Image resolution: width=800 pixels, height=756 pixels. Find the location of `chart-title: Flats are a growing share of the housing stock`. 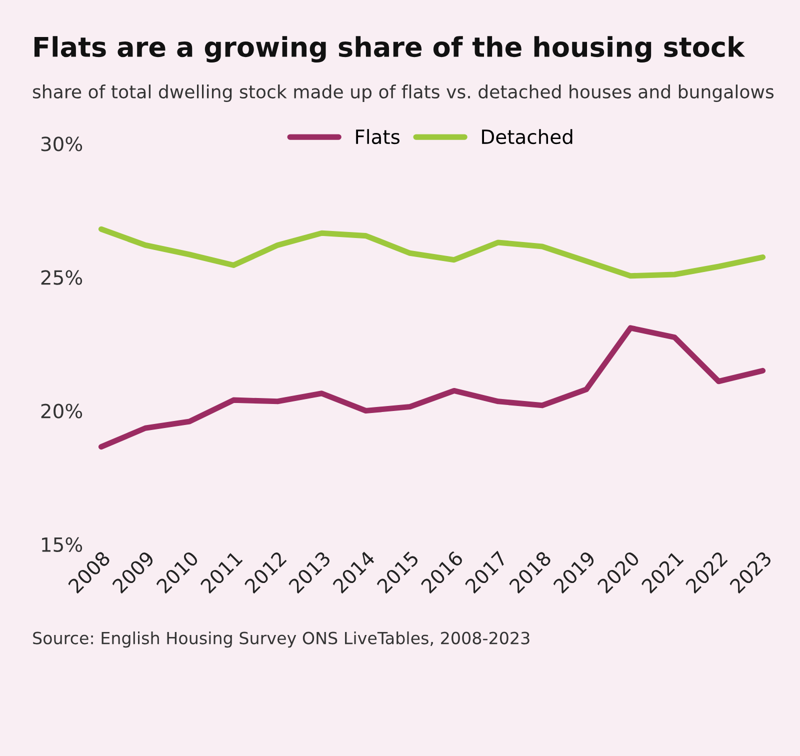

chart-title: Flats are a growing share of the housing stock is located at coordinates (390, 49).